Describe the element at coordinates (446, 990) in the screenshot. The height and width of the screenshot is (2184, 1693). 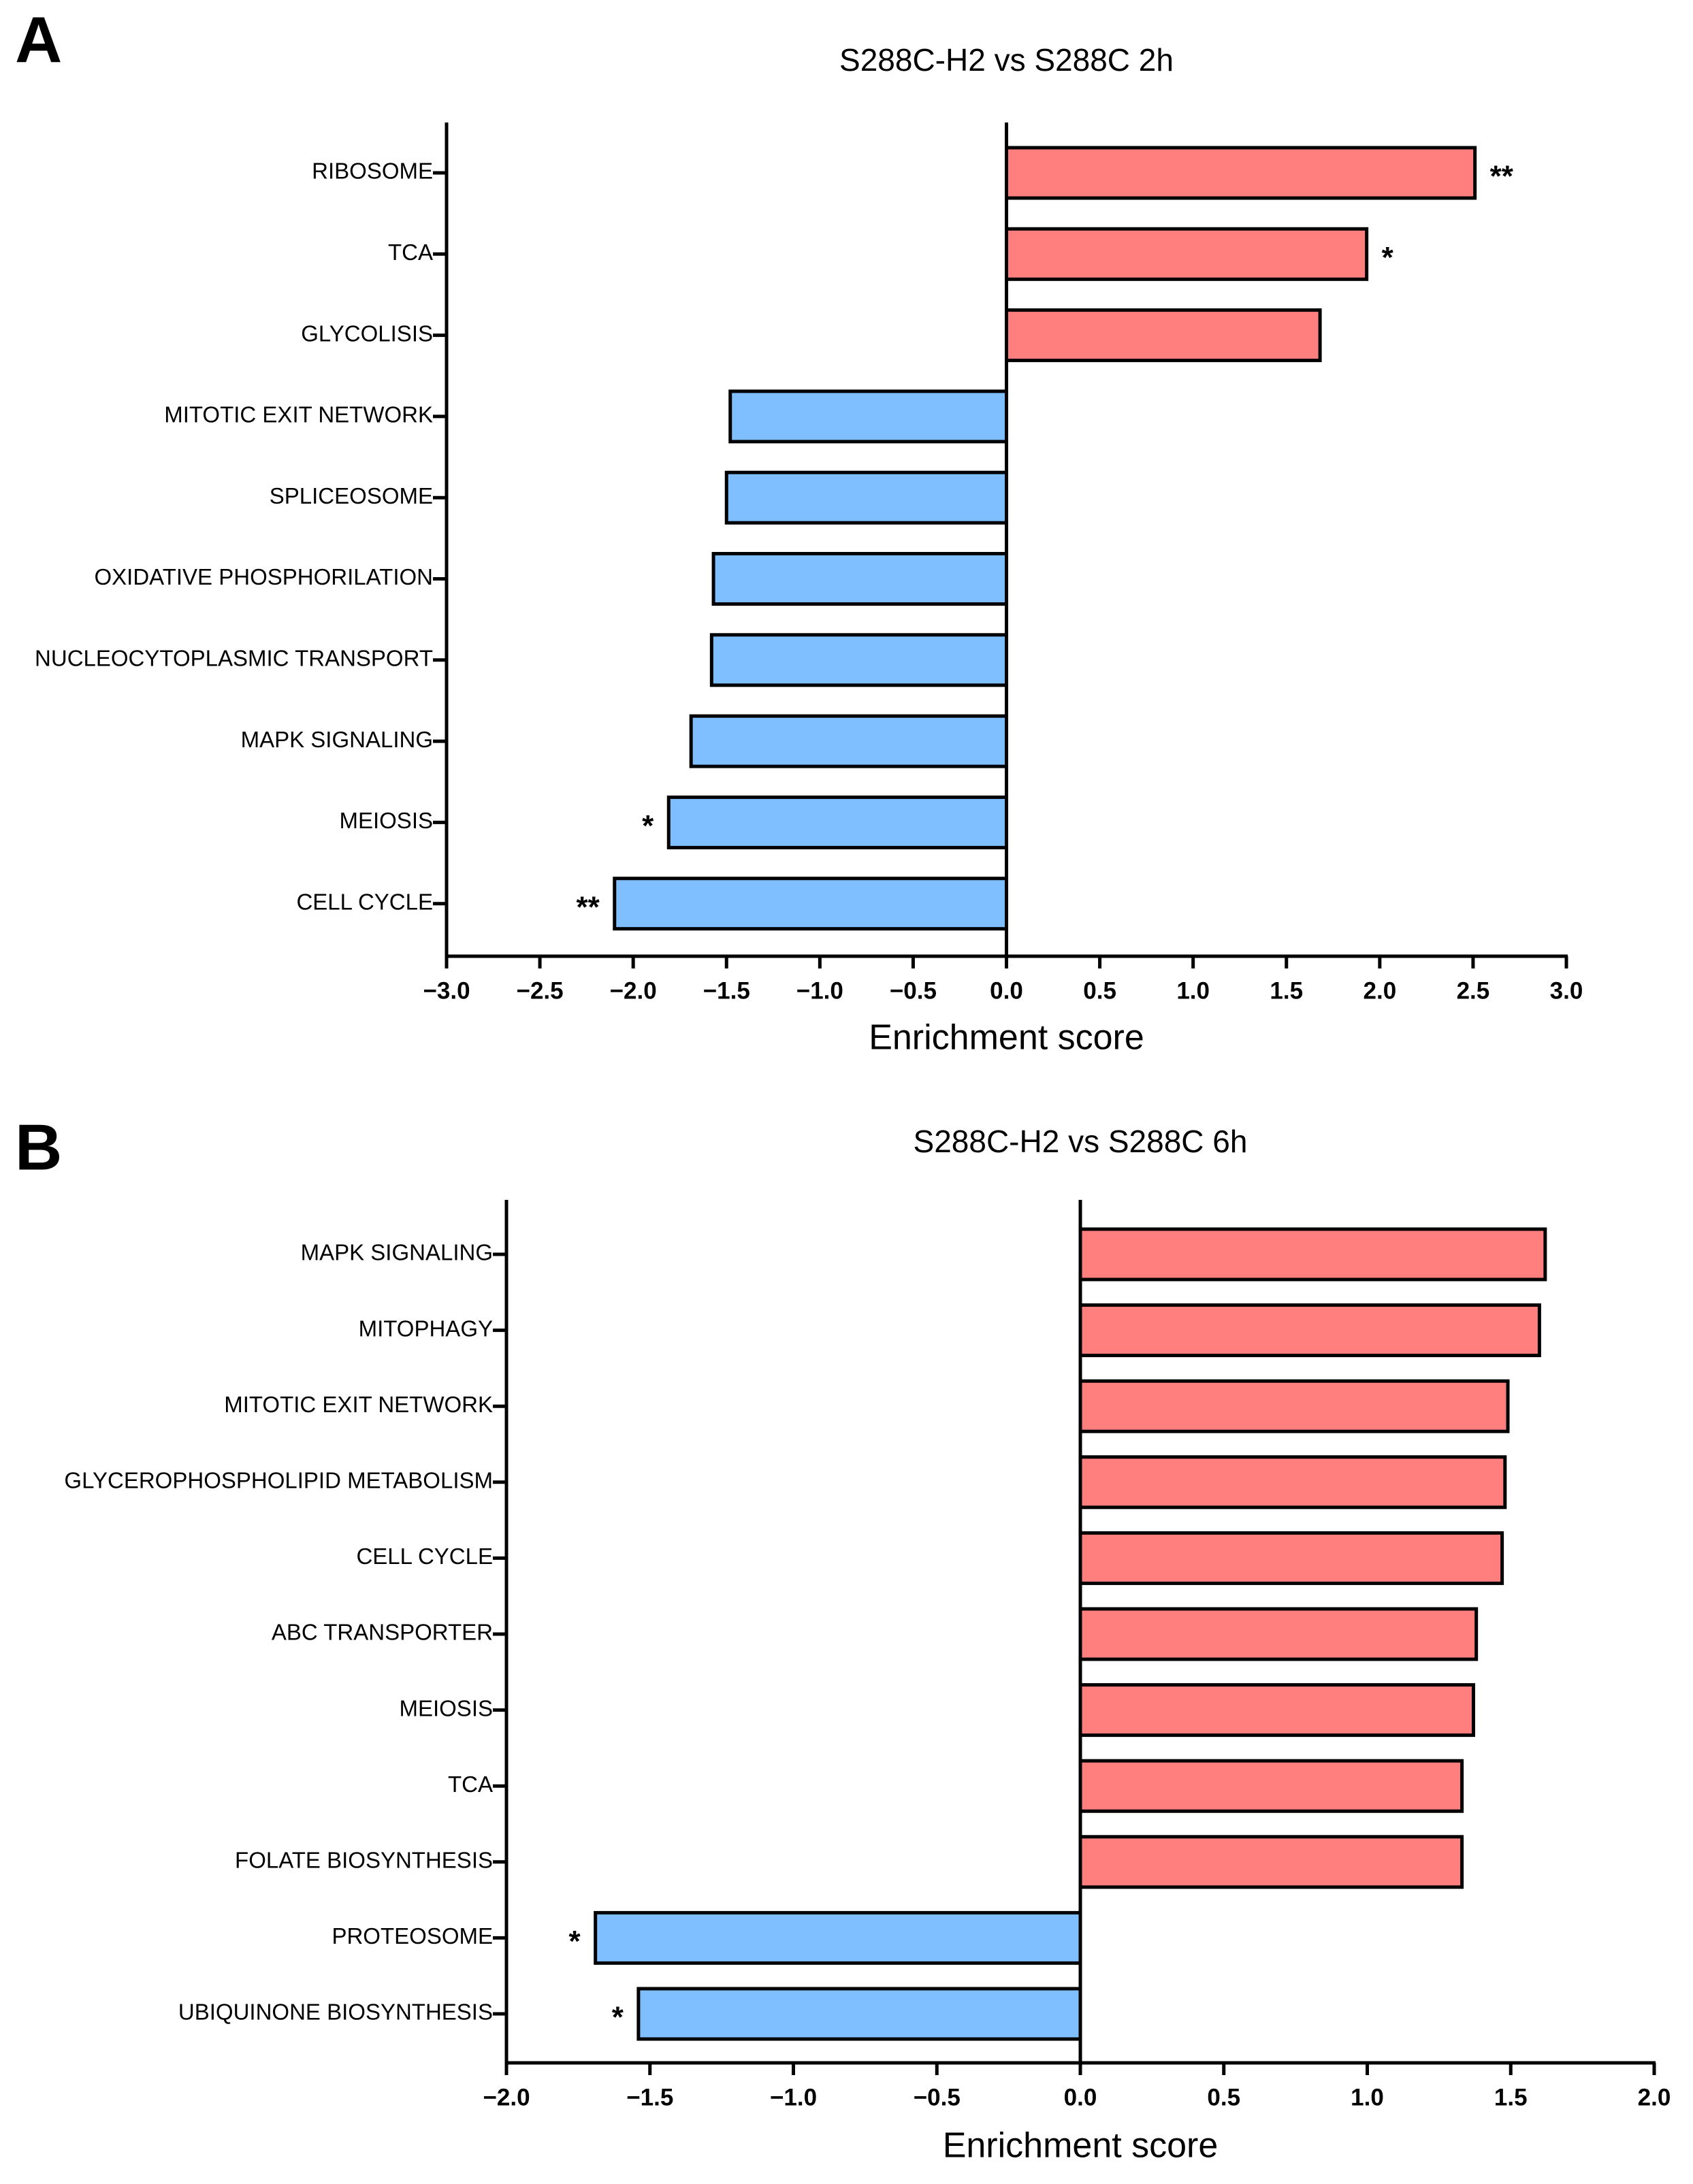
I see `x-tick-label: −3.0` at that location.